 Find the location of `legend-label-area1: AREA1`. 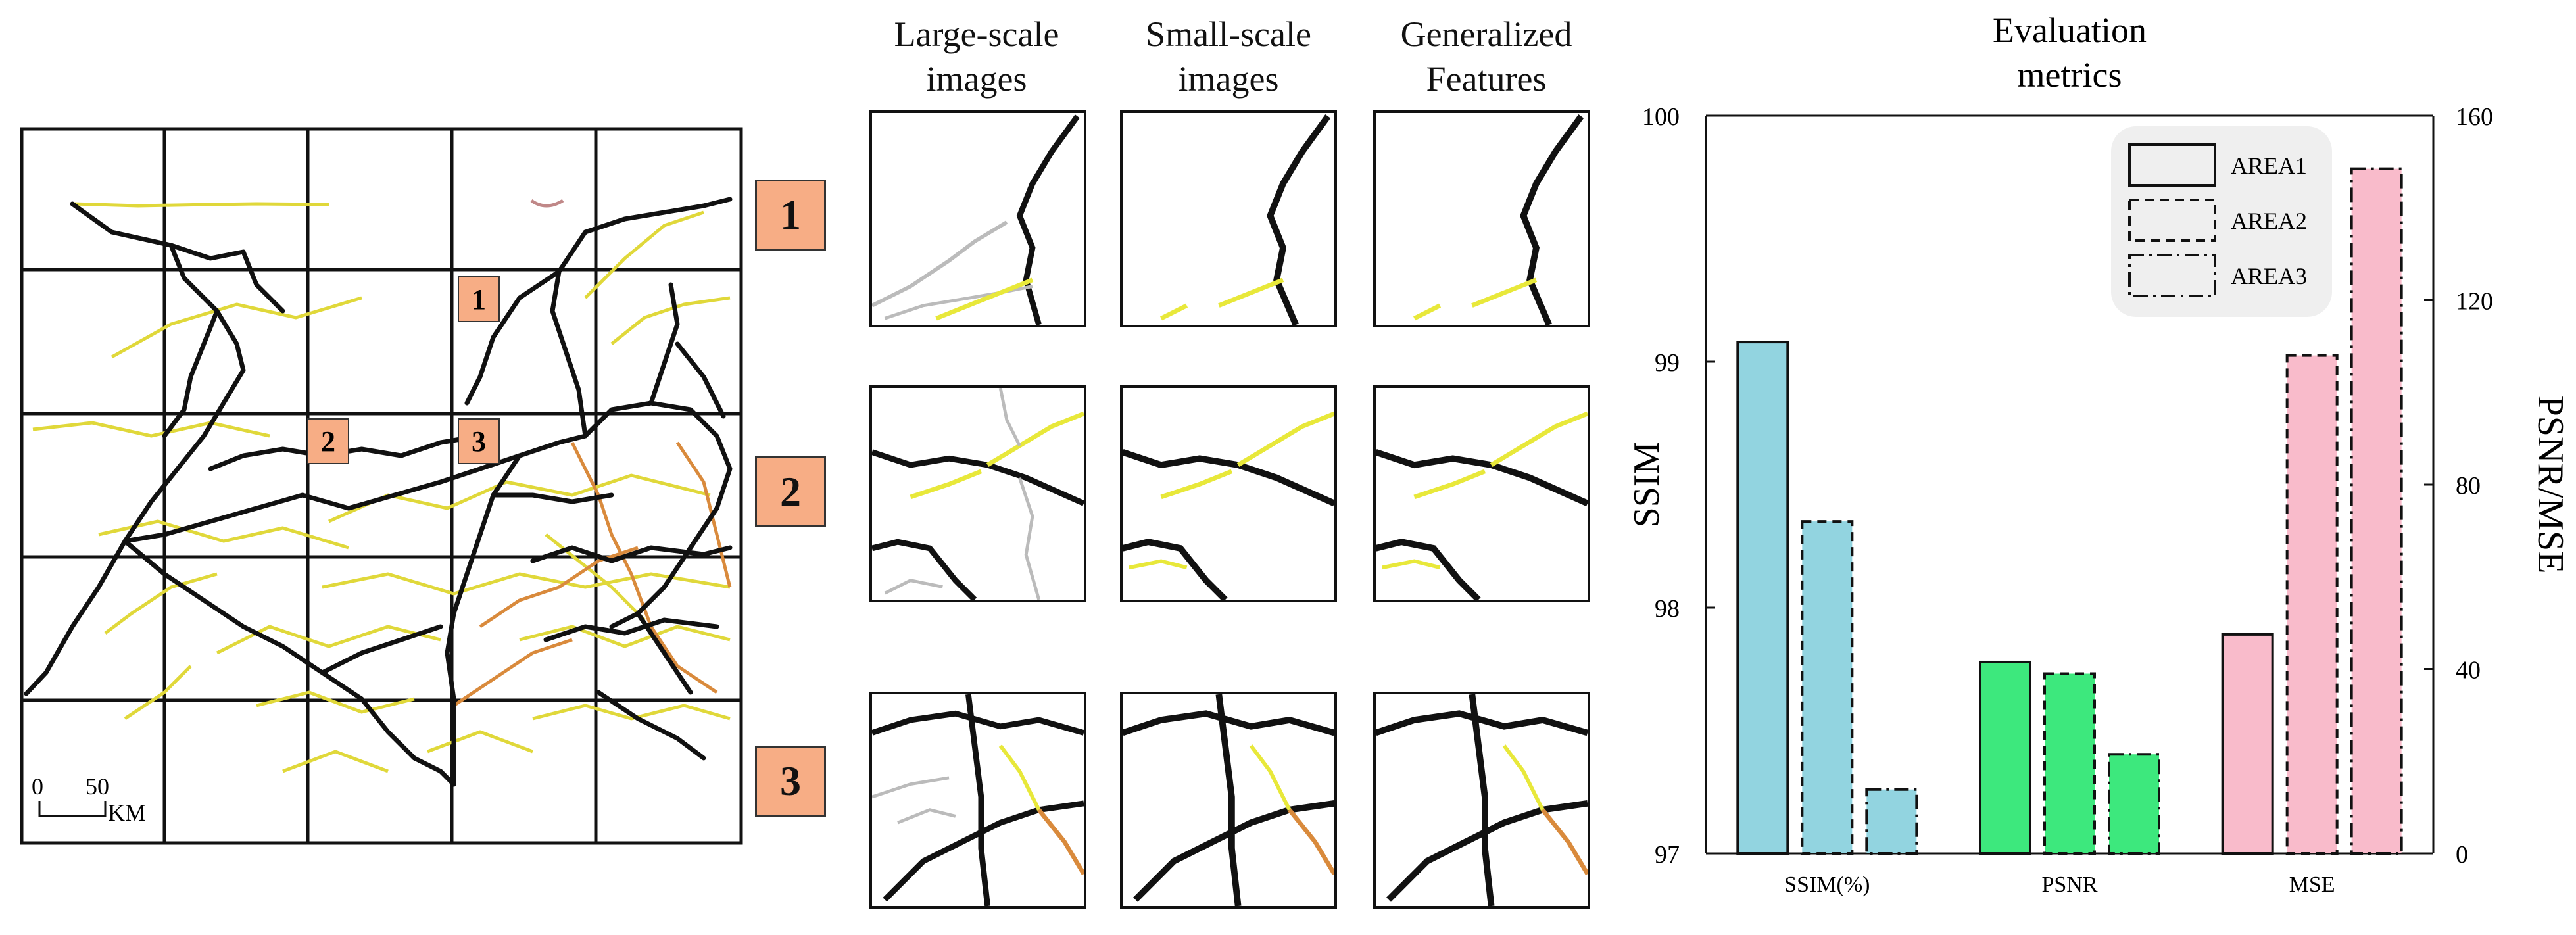

legend-label-area1: AREA1 is located at coordinates (2269, 166).